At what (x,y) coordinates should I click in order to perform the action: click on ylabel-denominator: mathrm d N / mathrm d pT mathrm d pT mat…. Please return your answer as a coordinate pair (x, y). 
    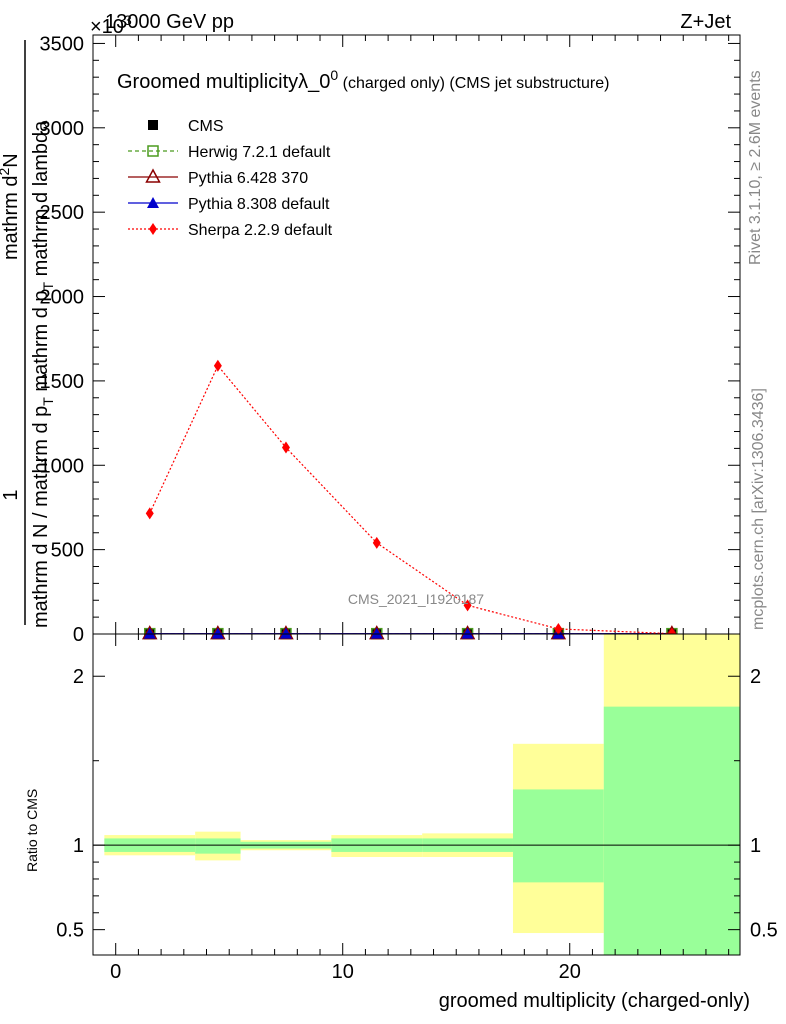
    Looking at the image, I should click on (43, 374).